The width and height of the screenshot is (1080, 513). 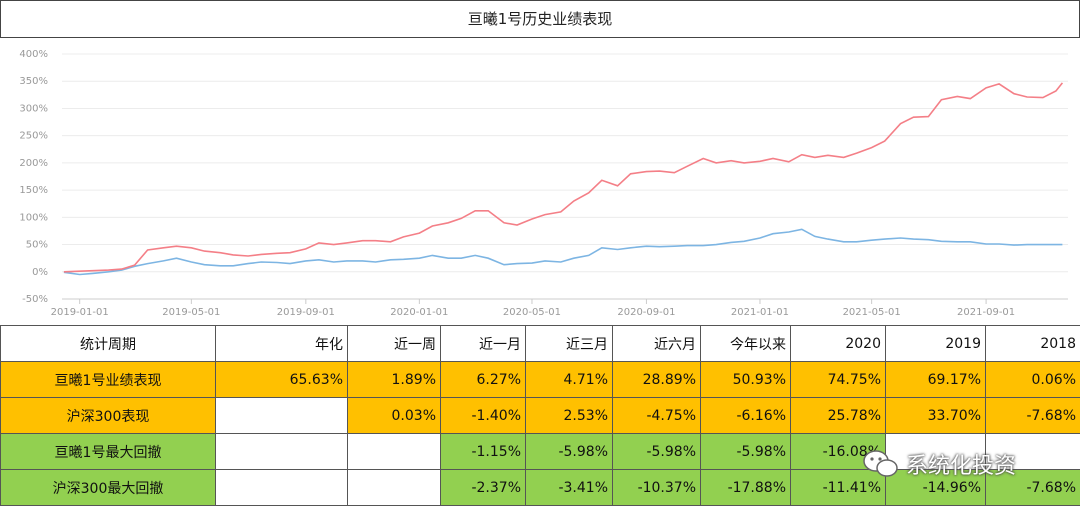 What do you see at coordinates (281, 379) in the screenshot?
I see `table-cell: 65.63%` at bounding box center [281, 379].